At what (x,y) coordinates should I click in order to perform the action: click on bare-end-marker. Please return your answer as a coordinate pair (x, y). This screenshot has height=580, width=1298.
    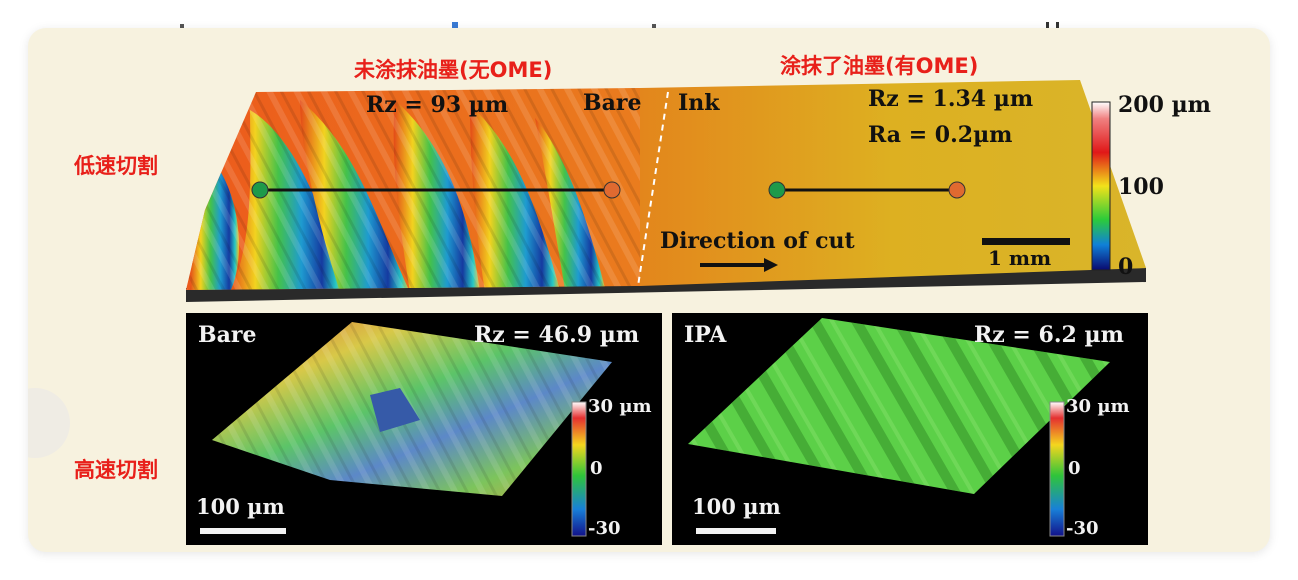
    Looking at the image, I should click on (612, 190).